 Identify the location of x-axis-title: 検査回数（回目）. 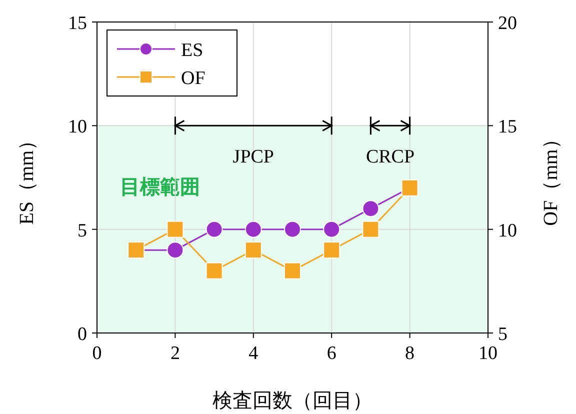
(292, 401).